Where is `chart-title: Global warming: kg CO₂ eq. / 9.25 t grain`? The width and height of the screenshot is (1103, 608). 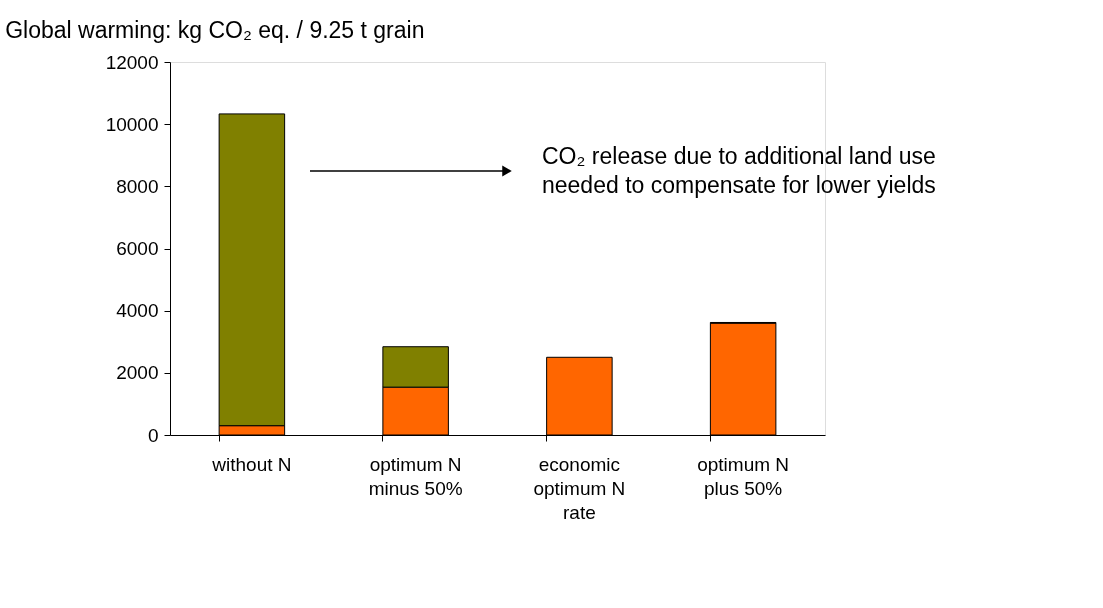
chart-title: Global warming: kg CO₂ eq. / 9.25 t grain is located at coordinates (215, 30).